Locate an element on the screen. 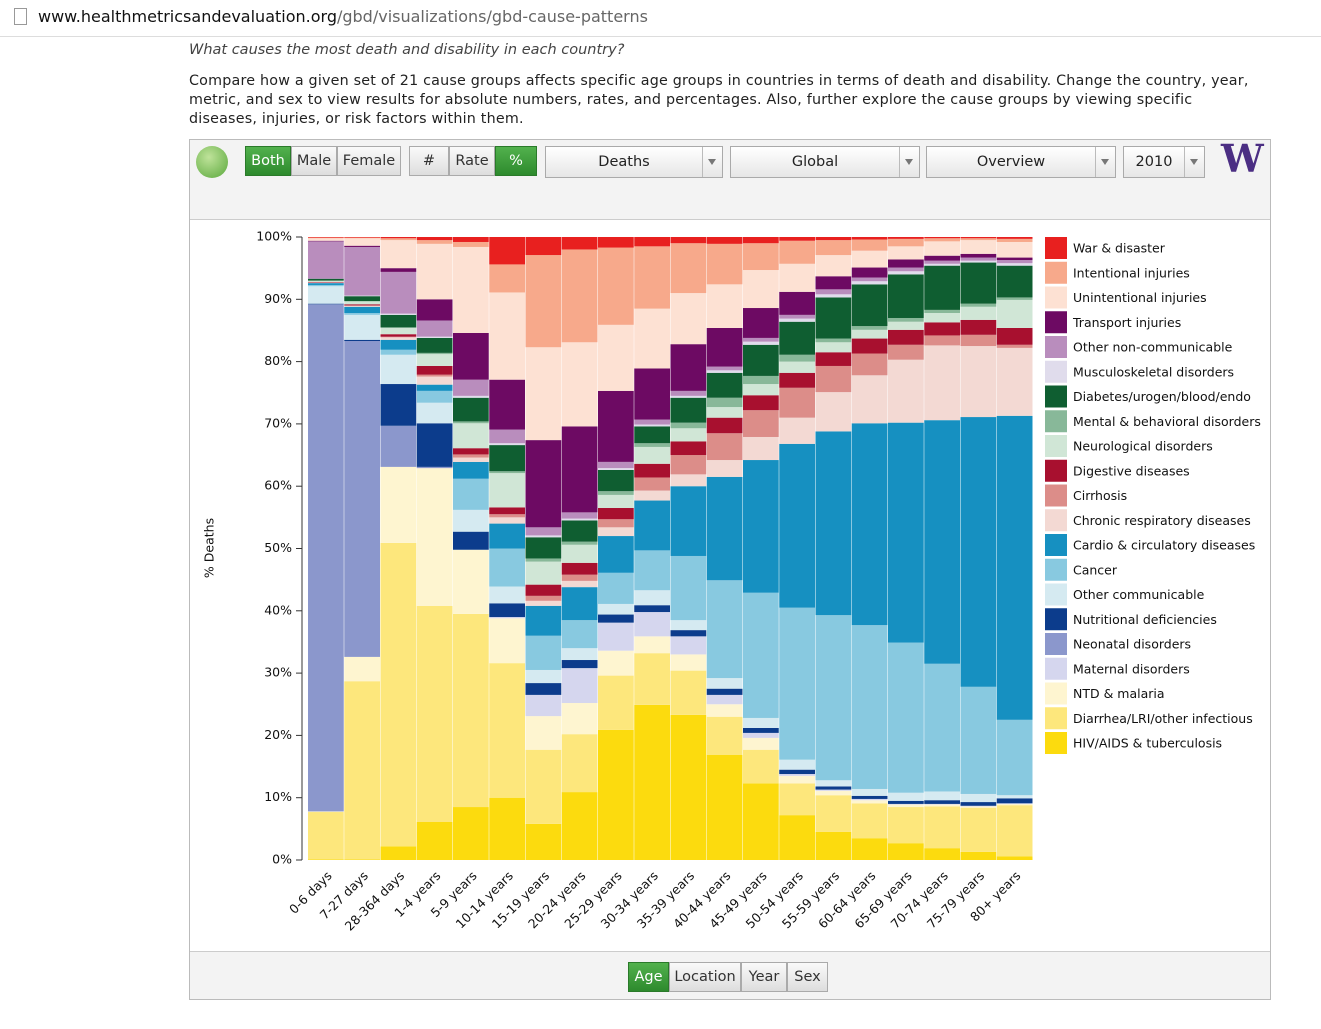 The image size is (1321, 1029). toggle-button: Female is located at coordinates (369, 161).